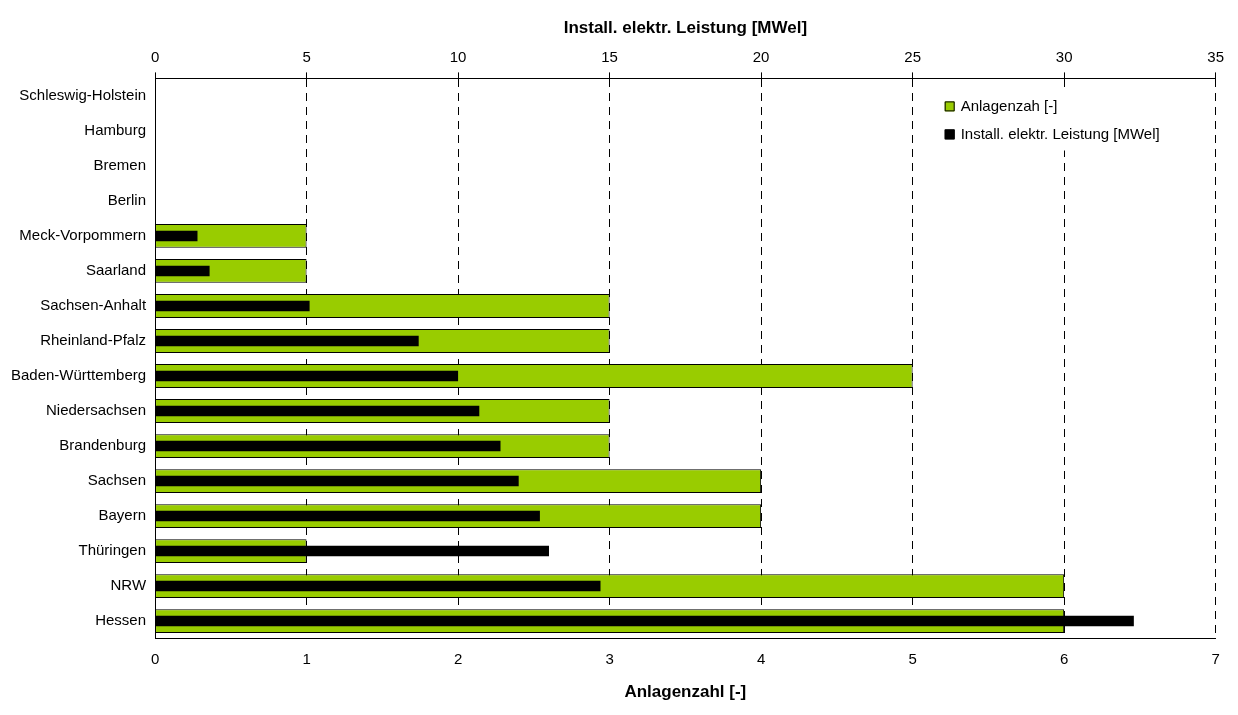 The height and width of the screenshot is (715, 1238). What do you see at coordinates (155, 56) in the screenshot?
I see `x2-tick-label: 0` at bounding box center [155, 56].